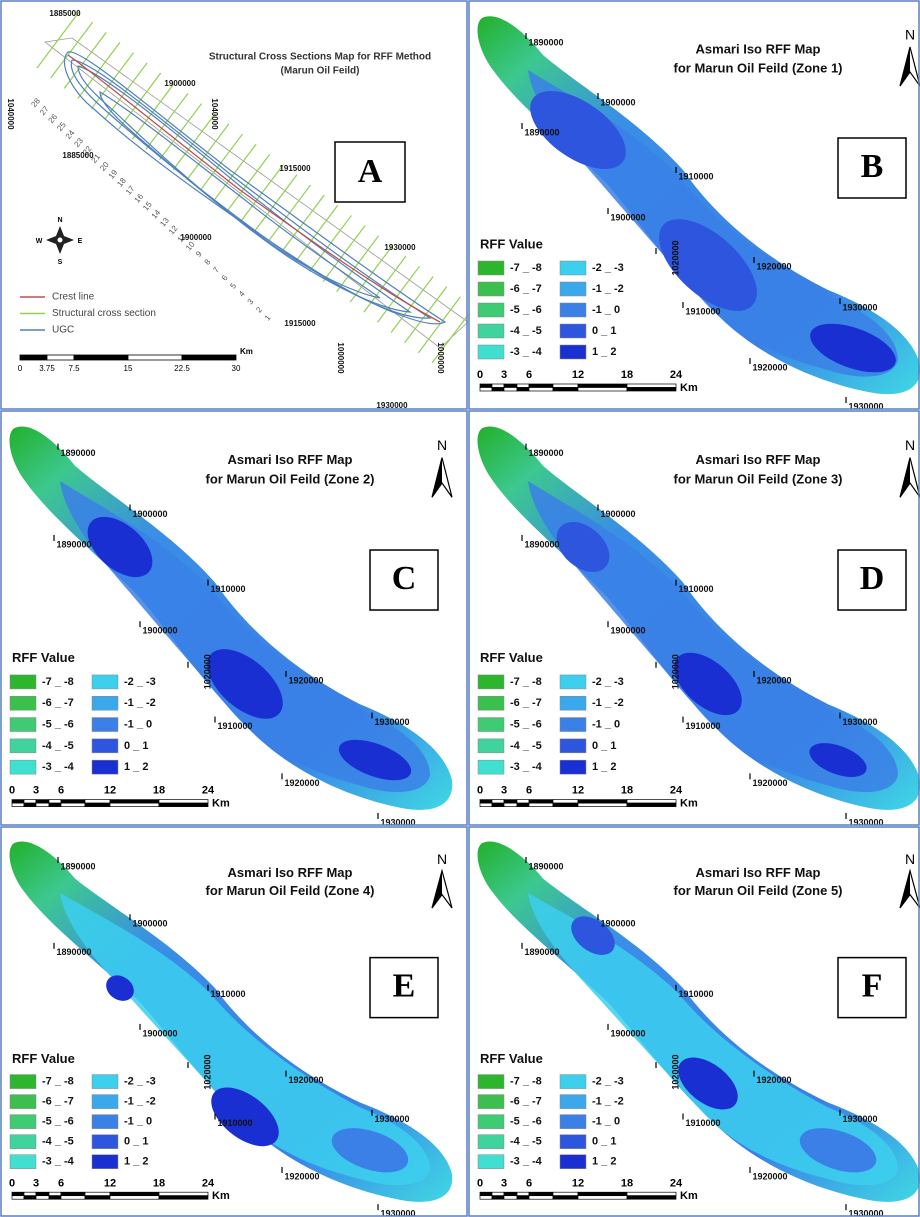 The height and width of the screenshot is (1217, 920). What do you see at coordinates (511, 657) in the screenshot?
I see `legend-title: RFF Value` at bounding box center [511, 657].